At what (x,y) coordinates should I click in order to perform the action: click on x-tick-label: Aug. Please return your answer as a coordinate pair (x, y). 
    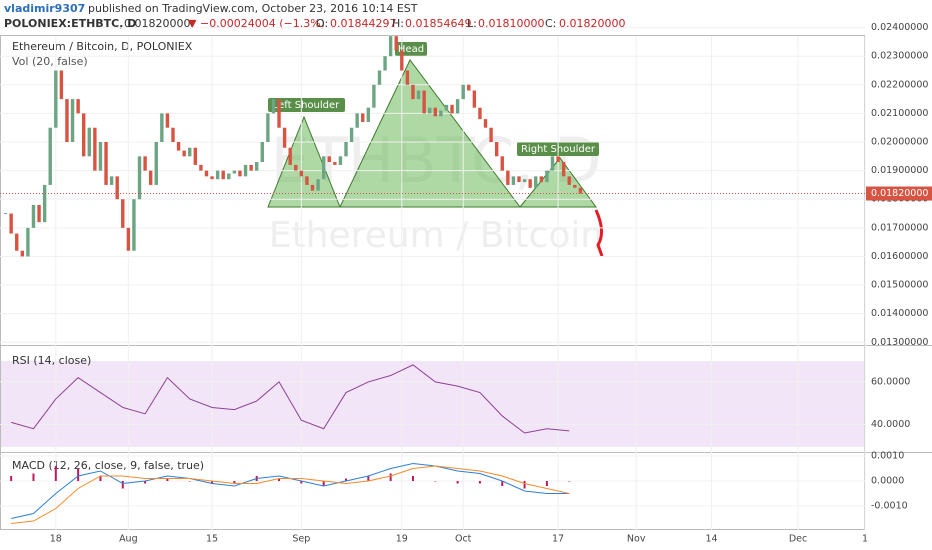
    Looking at the image, I should click on (128, 539).